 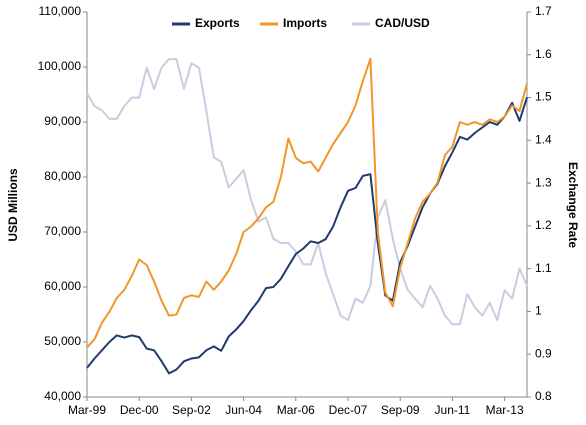 I want to click on y-tick-label: 50,000, so click(x=62, y=341).